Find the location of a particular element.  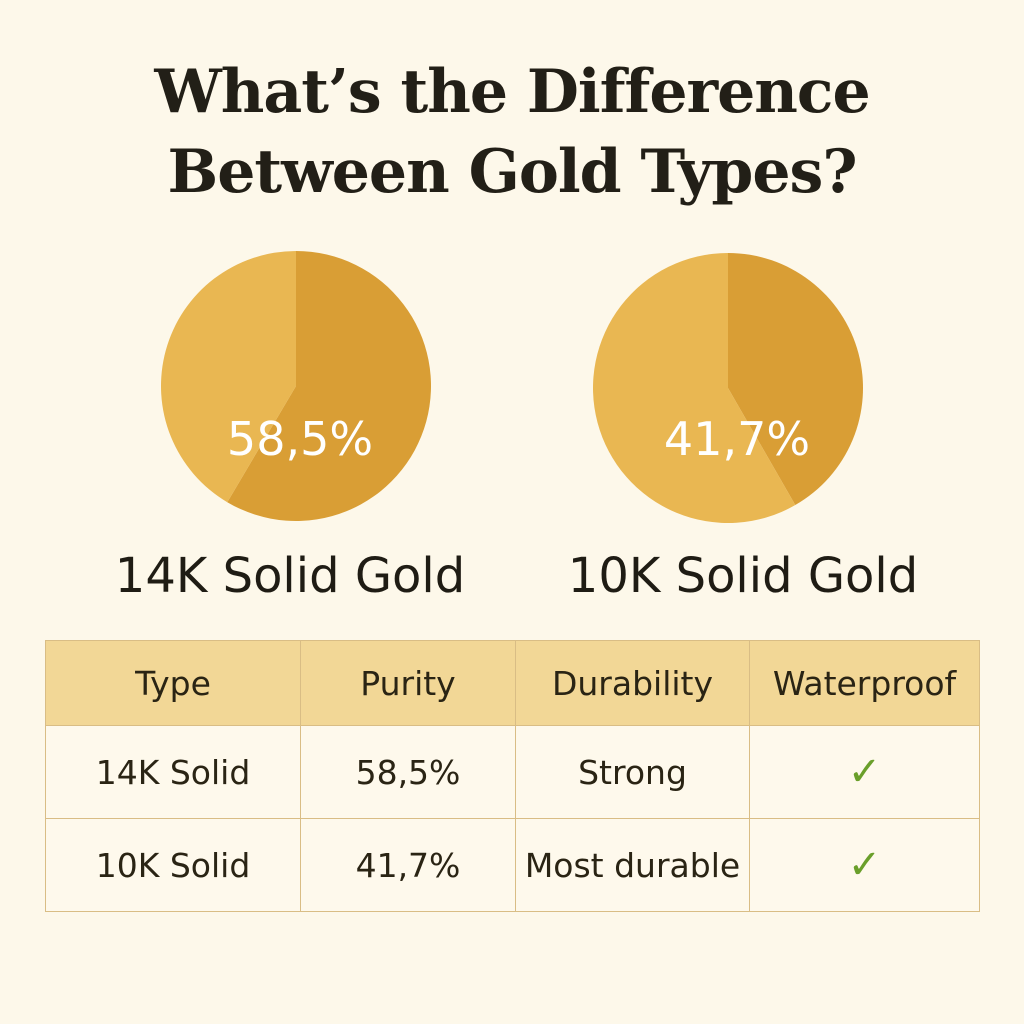

table-row: 14K Solid 58,5% Strong ✓ is located at coordinates (512, 772).